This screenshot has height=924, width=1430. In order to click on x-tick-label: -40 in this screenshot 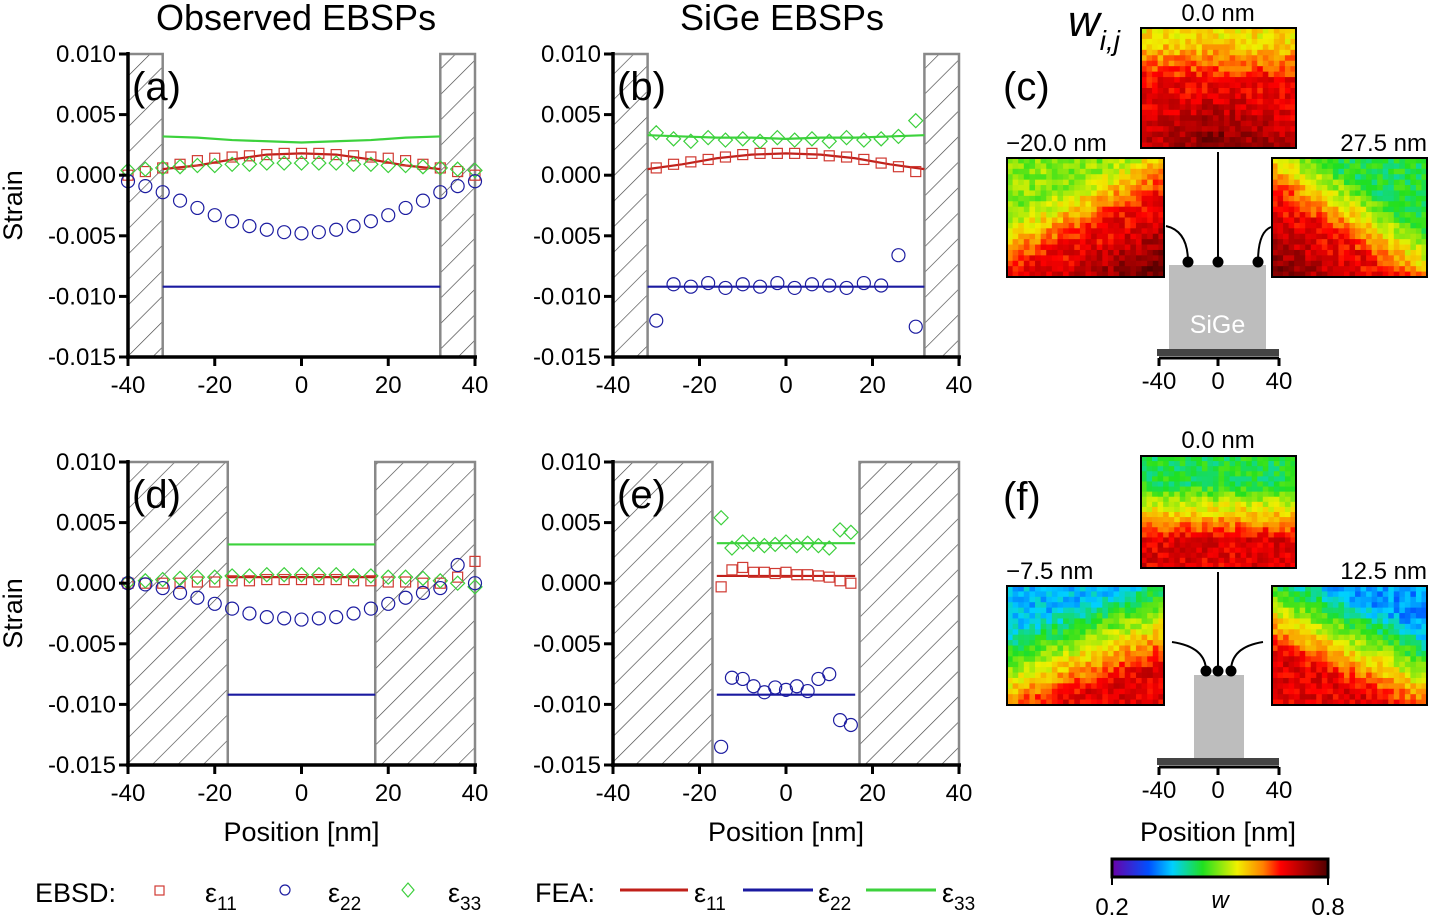, I will do `click(613, 793)`.